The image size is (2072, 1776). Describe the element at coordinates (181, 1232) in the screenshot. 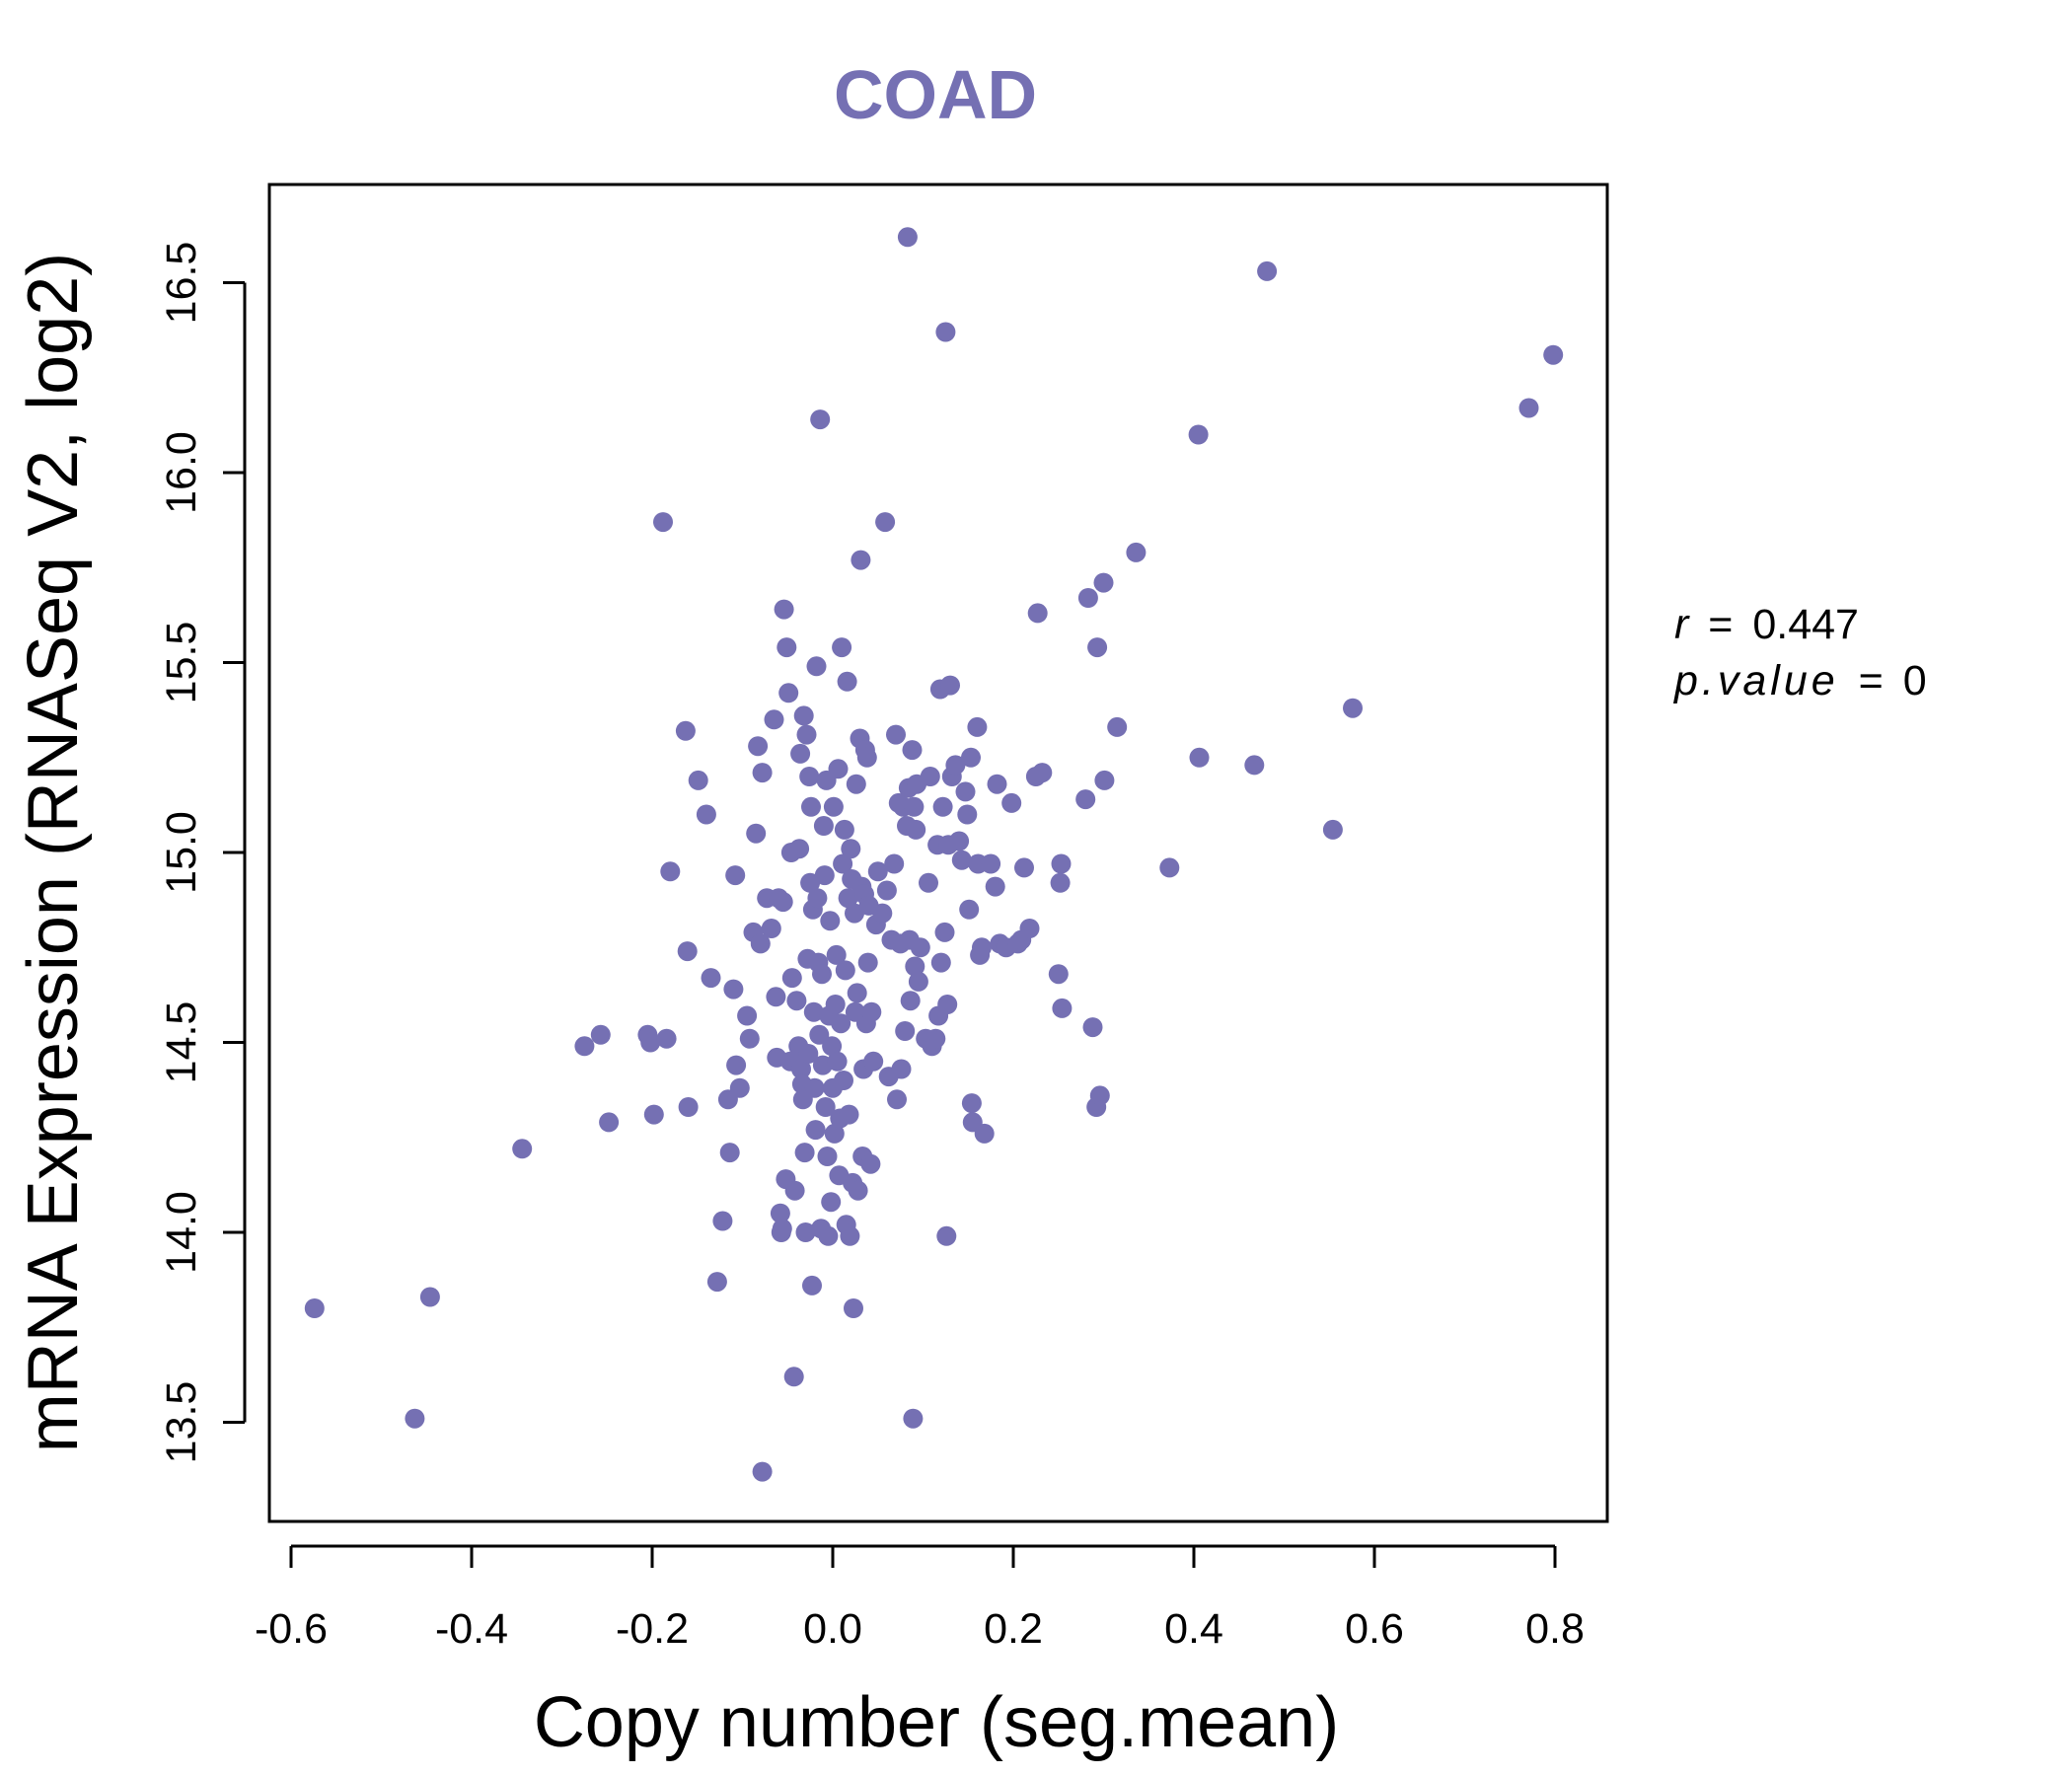

I see `y-tick-label: 14.0` at that location.